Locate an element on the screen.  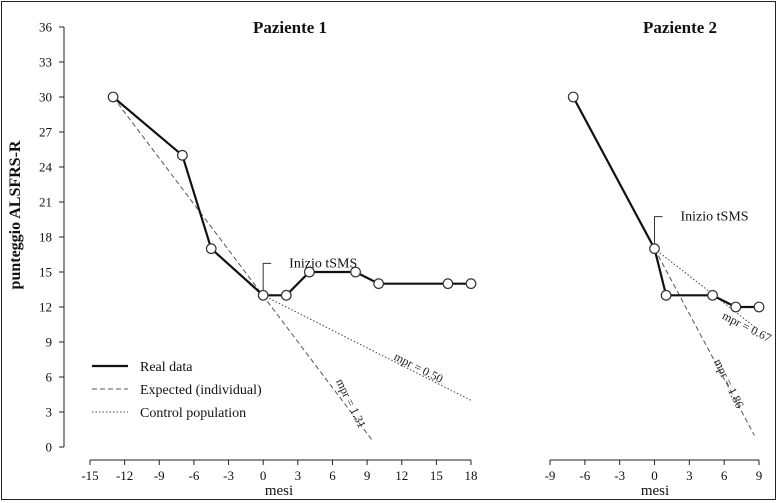
expected-individual-line is located at coordinates (704, 342).